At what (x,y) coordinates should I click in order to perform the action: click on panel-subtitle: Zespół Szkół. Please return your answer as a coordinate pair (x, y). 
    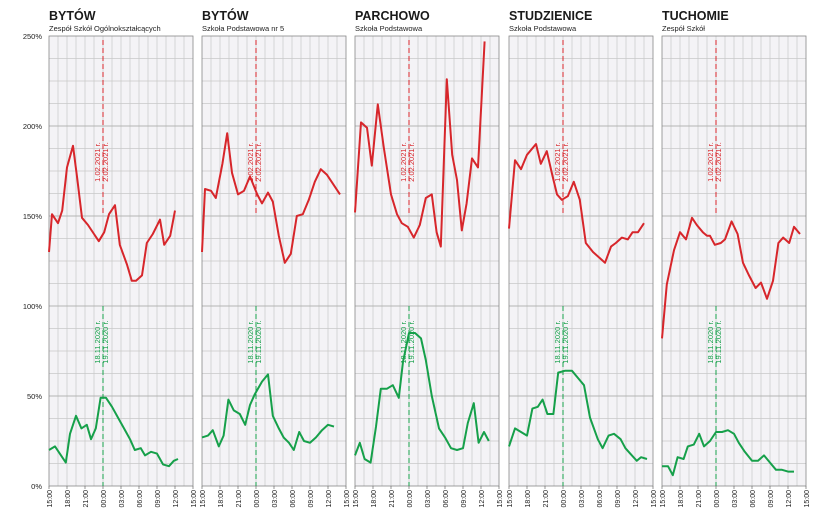
    Looking at the image, I should click on (683, 28).